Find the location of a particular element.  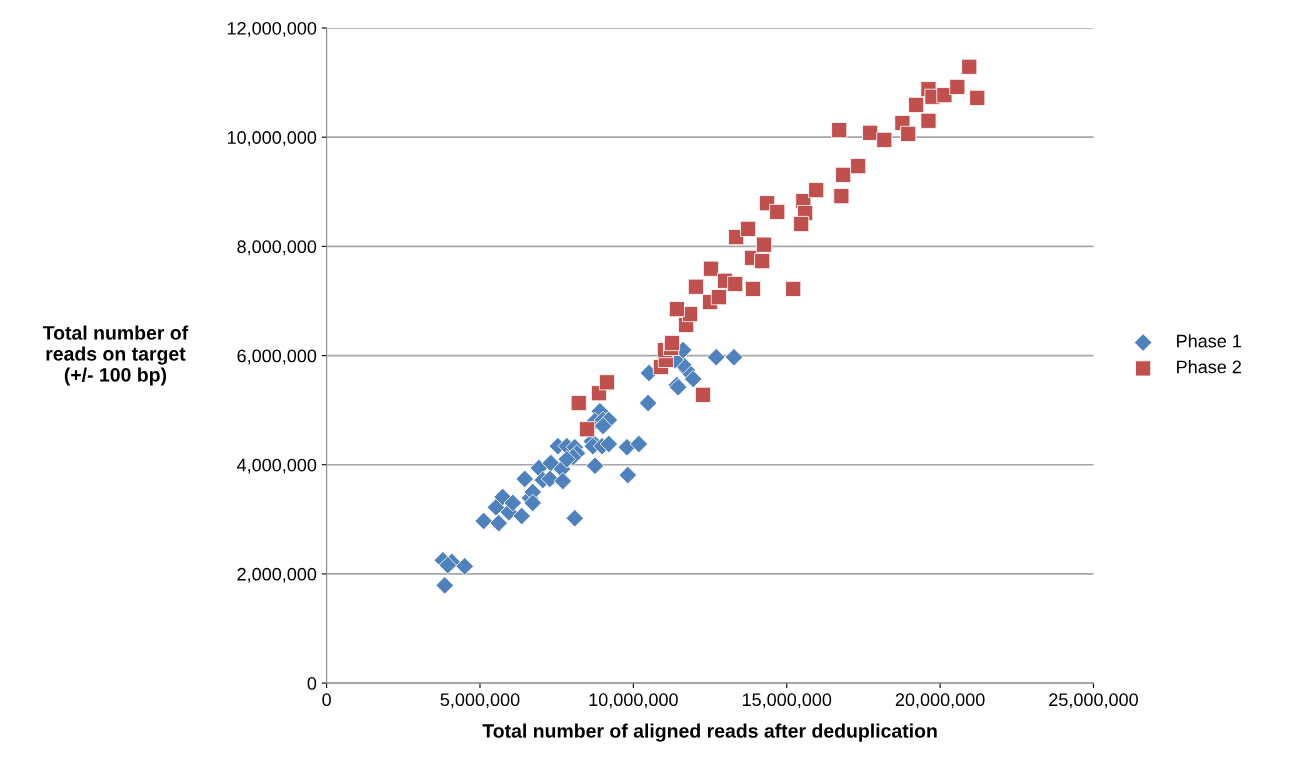

x-tick-label: 5,000,000 is located at coordinates (480, 701).